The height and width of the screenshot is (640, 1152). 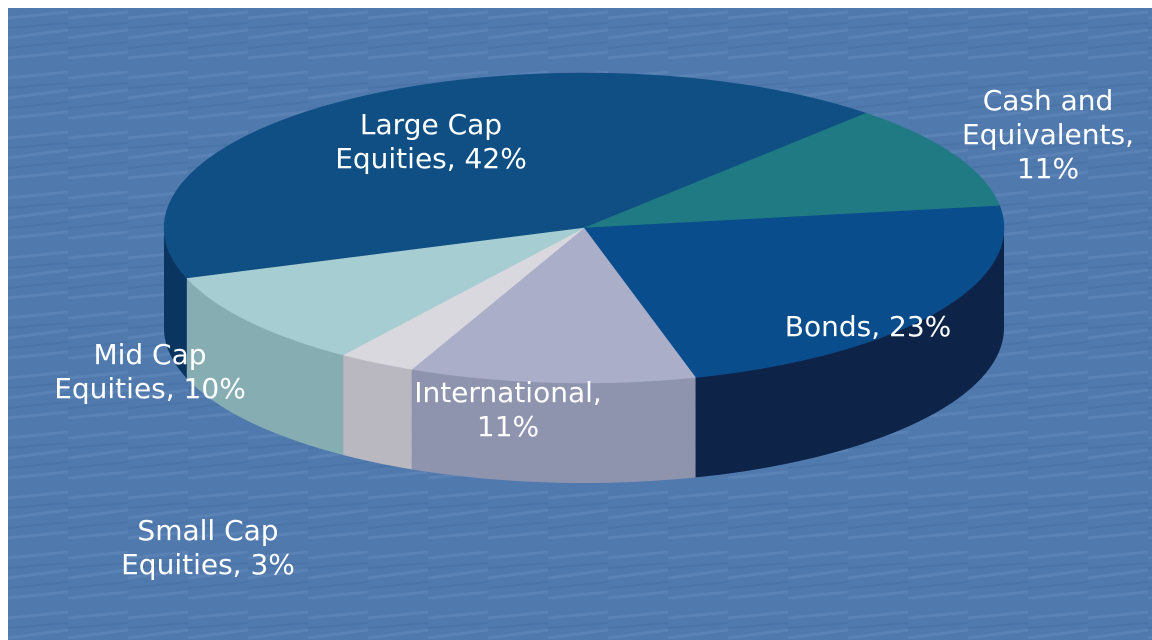 What do you see at coordinates (1048, 134) in the screenshot?
I see `label-cash-and-equivalents: Cash and Equivalents, 11%` at bounding box center [1048, 134].